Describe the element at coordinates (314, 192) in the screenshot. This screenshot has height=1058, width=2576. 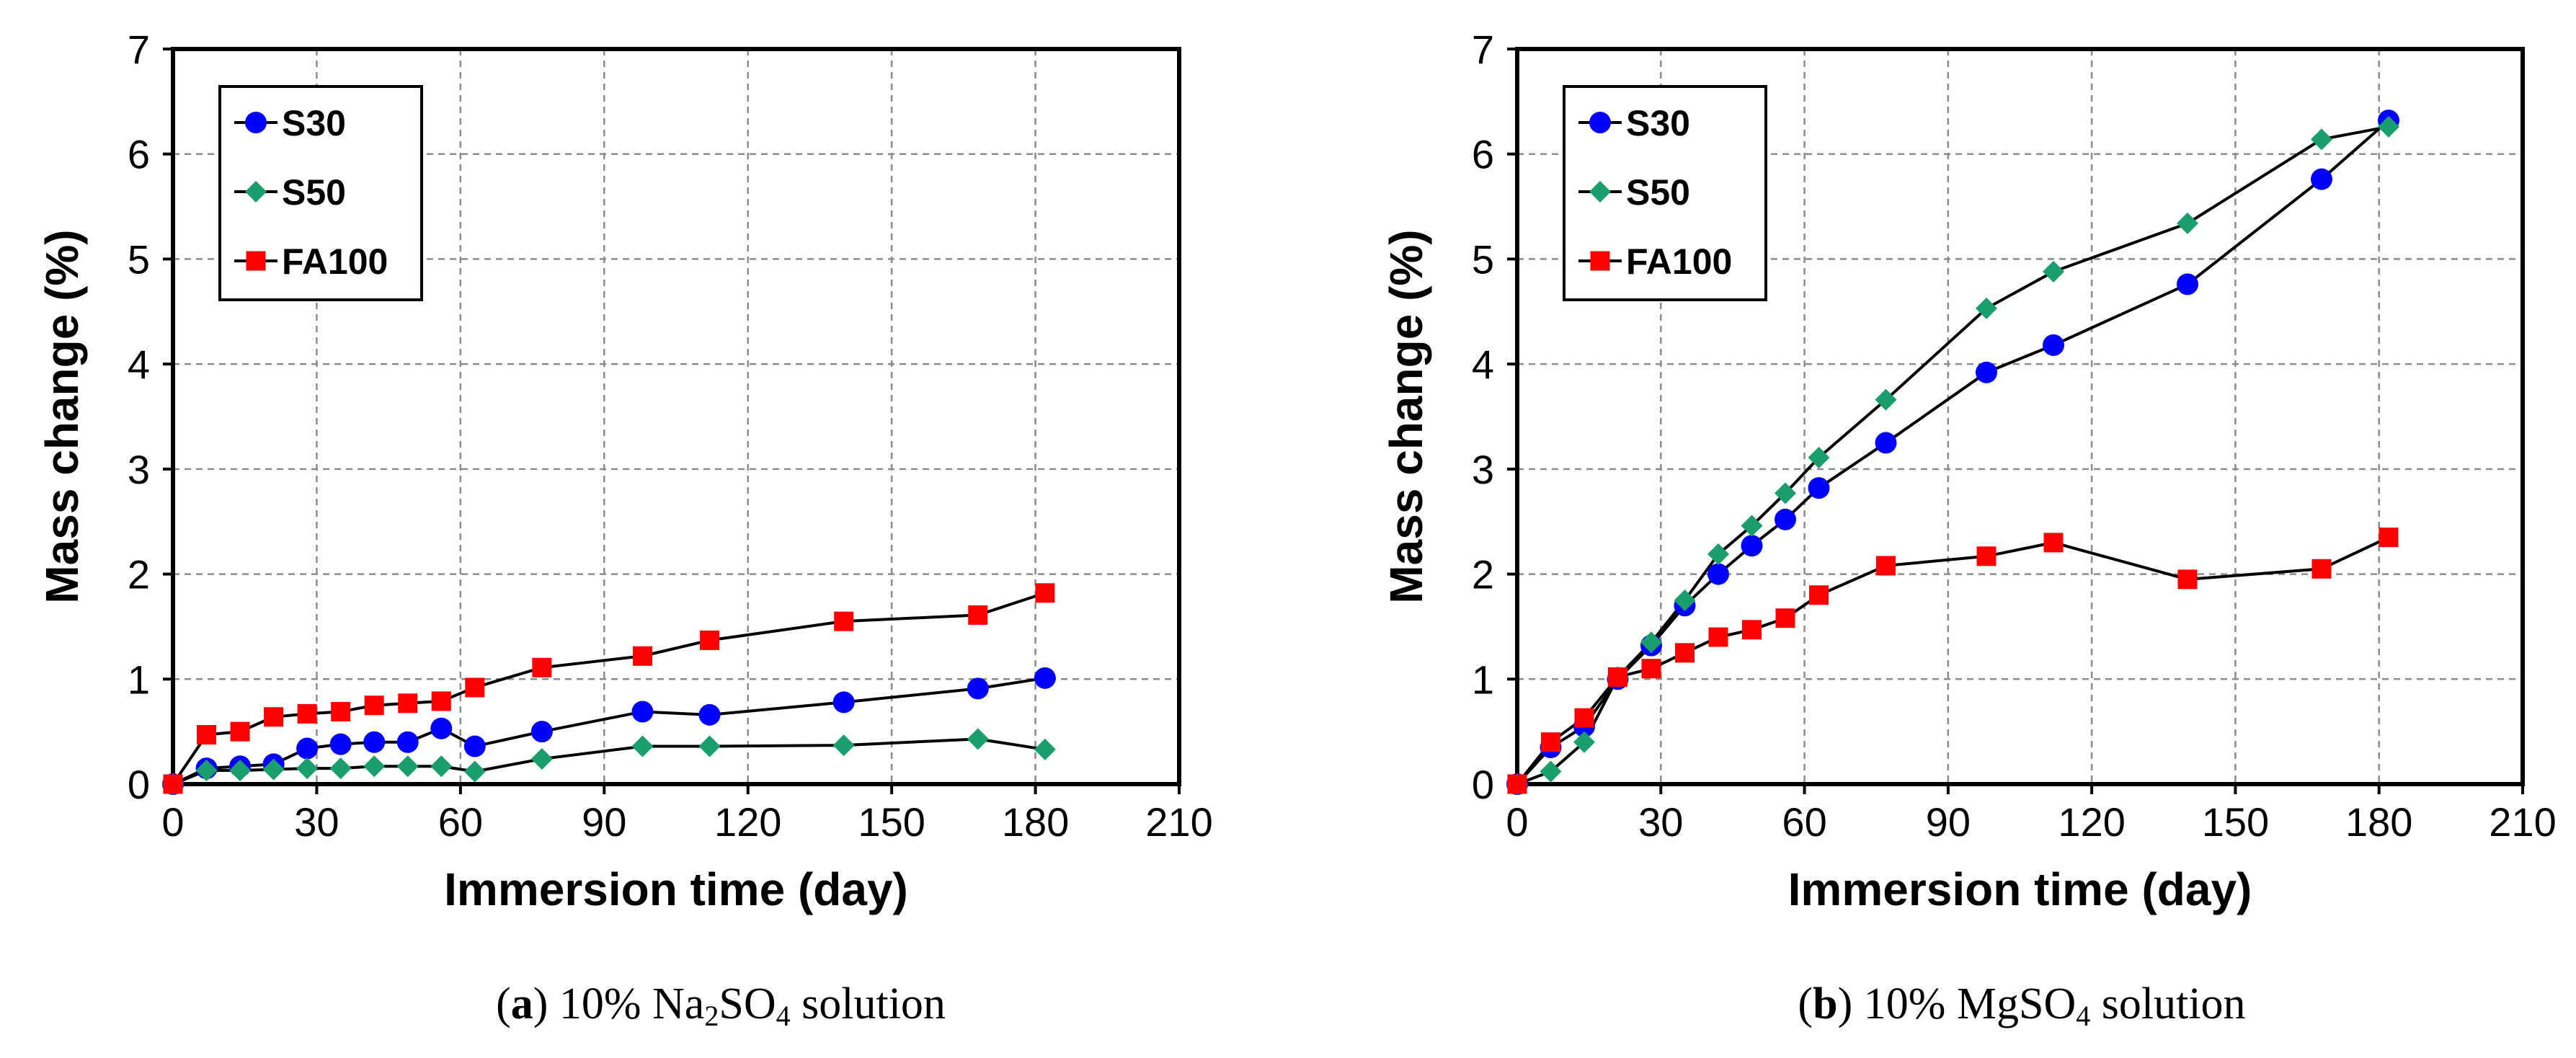
I see `legend-label-S50: S50` at that location.